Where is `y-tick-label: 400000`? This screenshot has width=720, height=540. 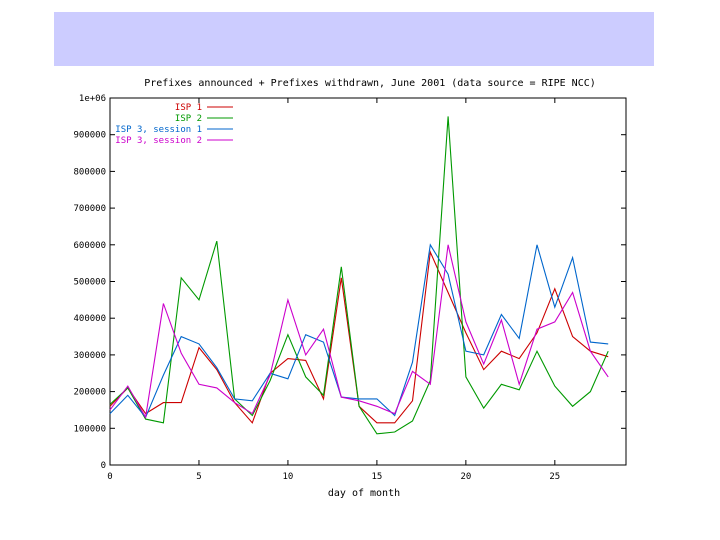 y-tick-label: 400000 is located at coordinates (89, 319).